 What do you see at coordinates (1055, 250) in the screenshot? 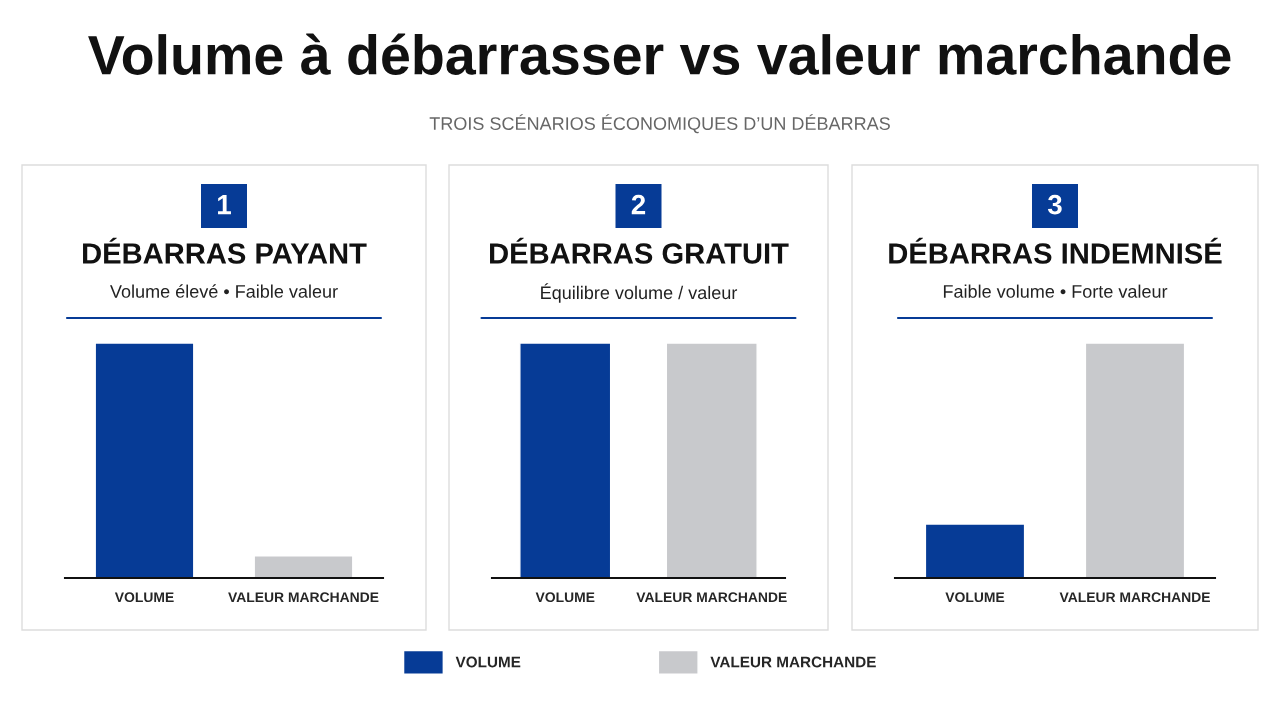
I see `chart-title: DÉBARRAS INDEMNISÉ` at bounding box center [1055, 250].